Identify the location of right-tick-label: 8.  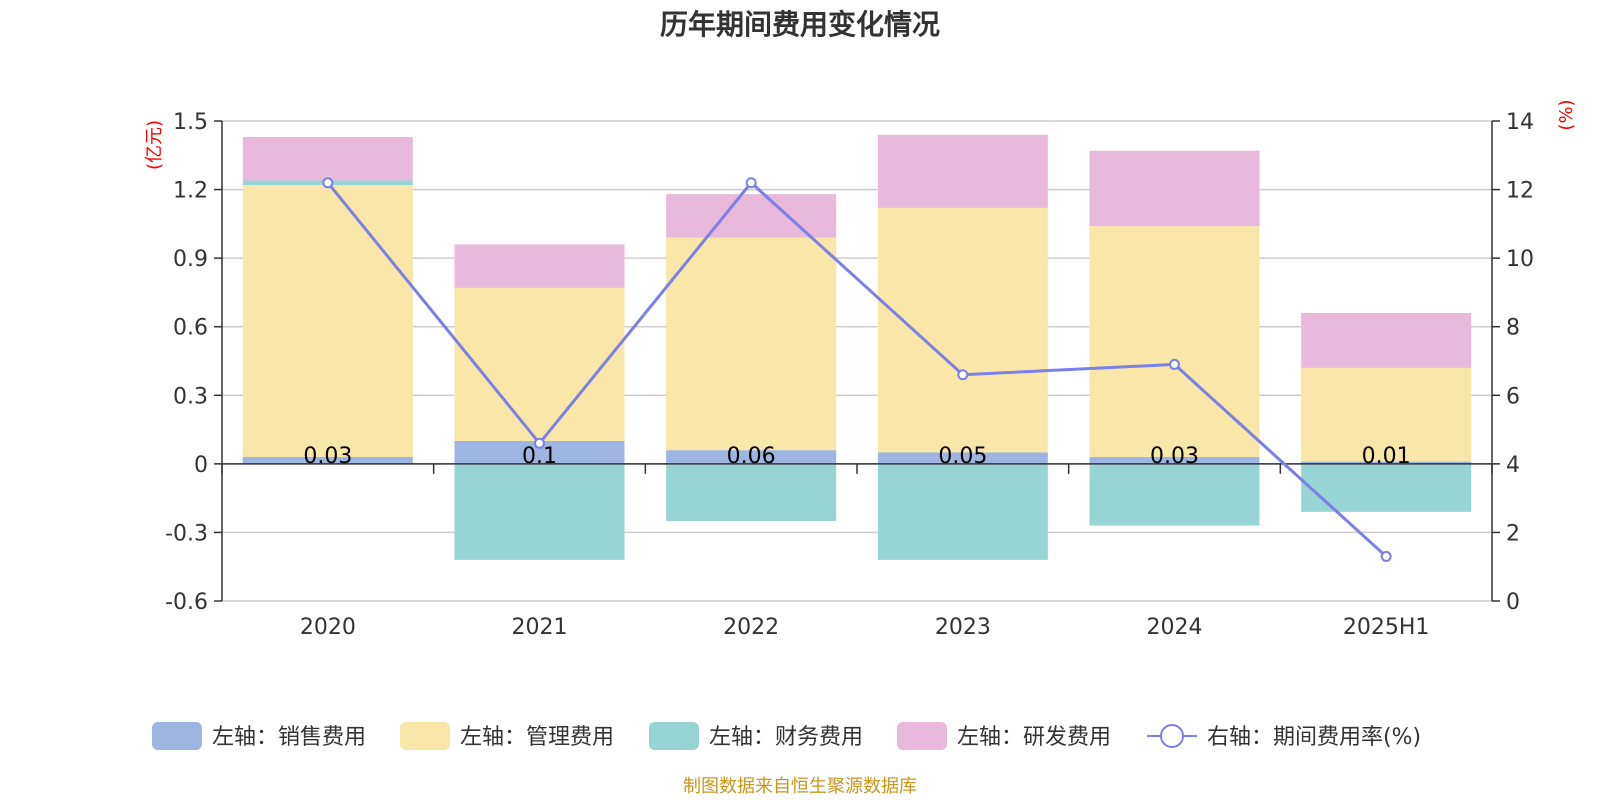
(1513, 328).